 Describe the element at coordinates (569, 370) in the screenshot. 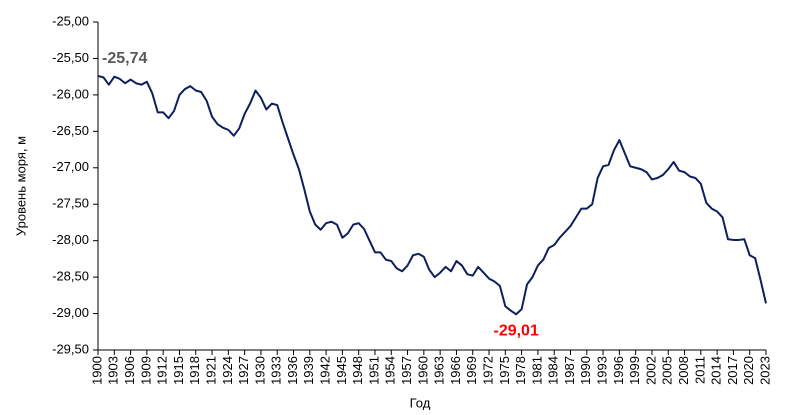

I see `x-tick-label: 1987` at that location.